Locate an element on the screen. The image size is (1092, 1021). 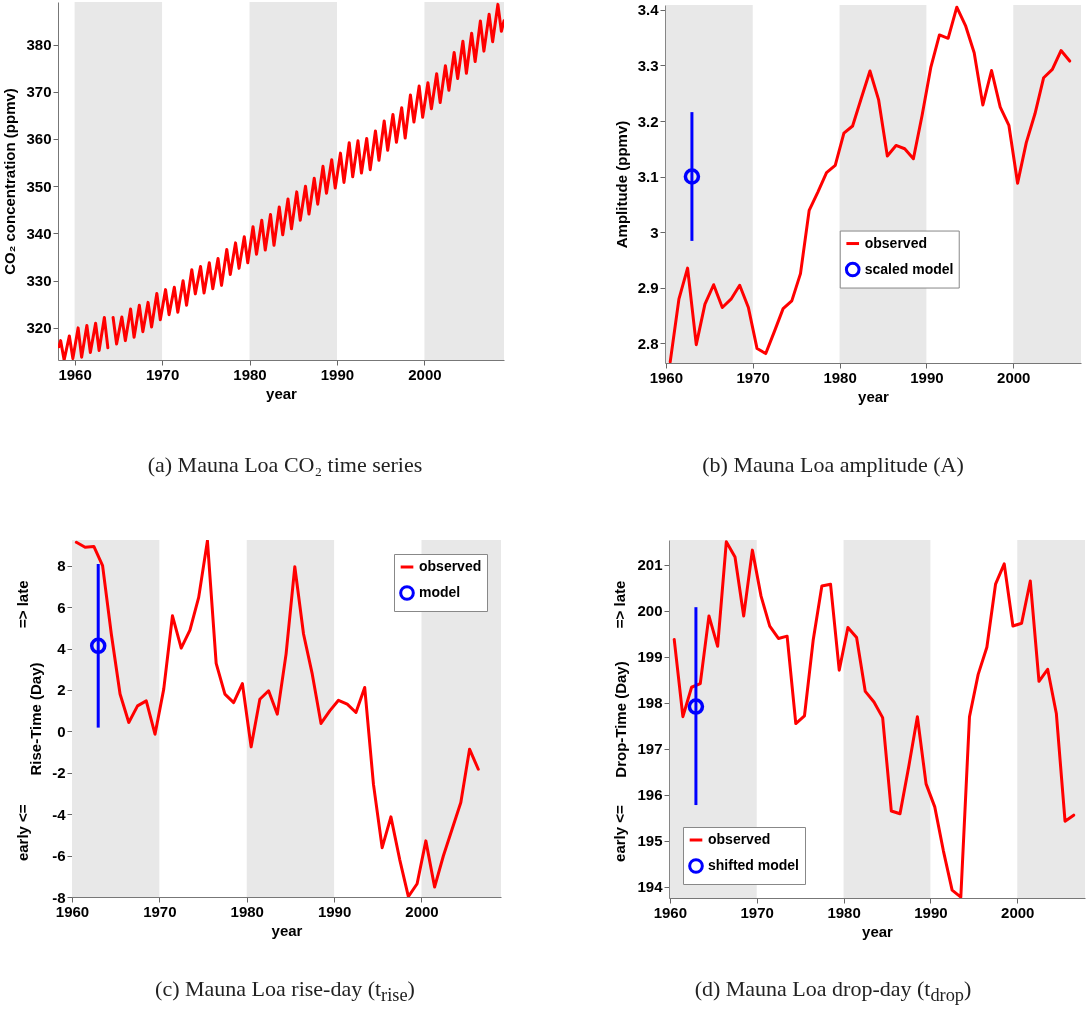
text: (b) Mauna Loa amplitude (A) is located at coordinates (833, 465).